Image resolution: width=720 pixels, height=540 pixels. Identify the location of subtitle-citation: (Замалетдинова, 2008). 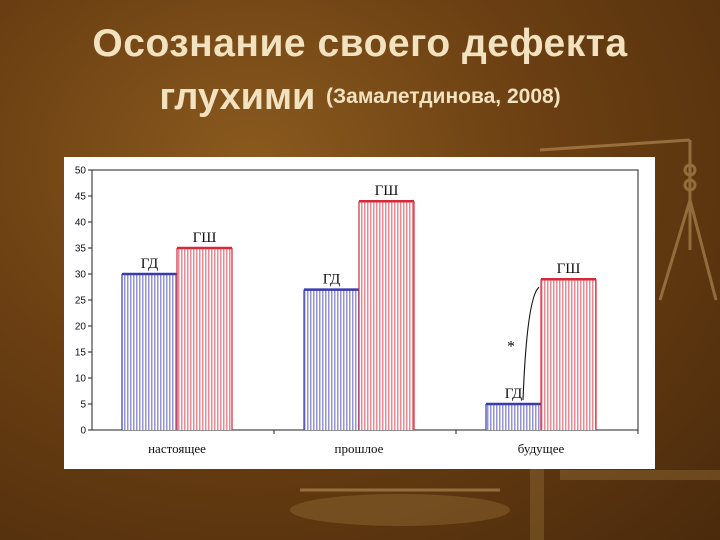
(443, 96).